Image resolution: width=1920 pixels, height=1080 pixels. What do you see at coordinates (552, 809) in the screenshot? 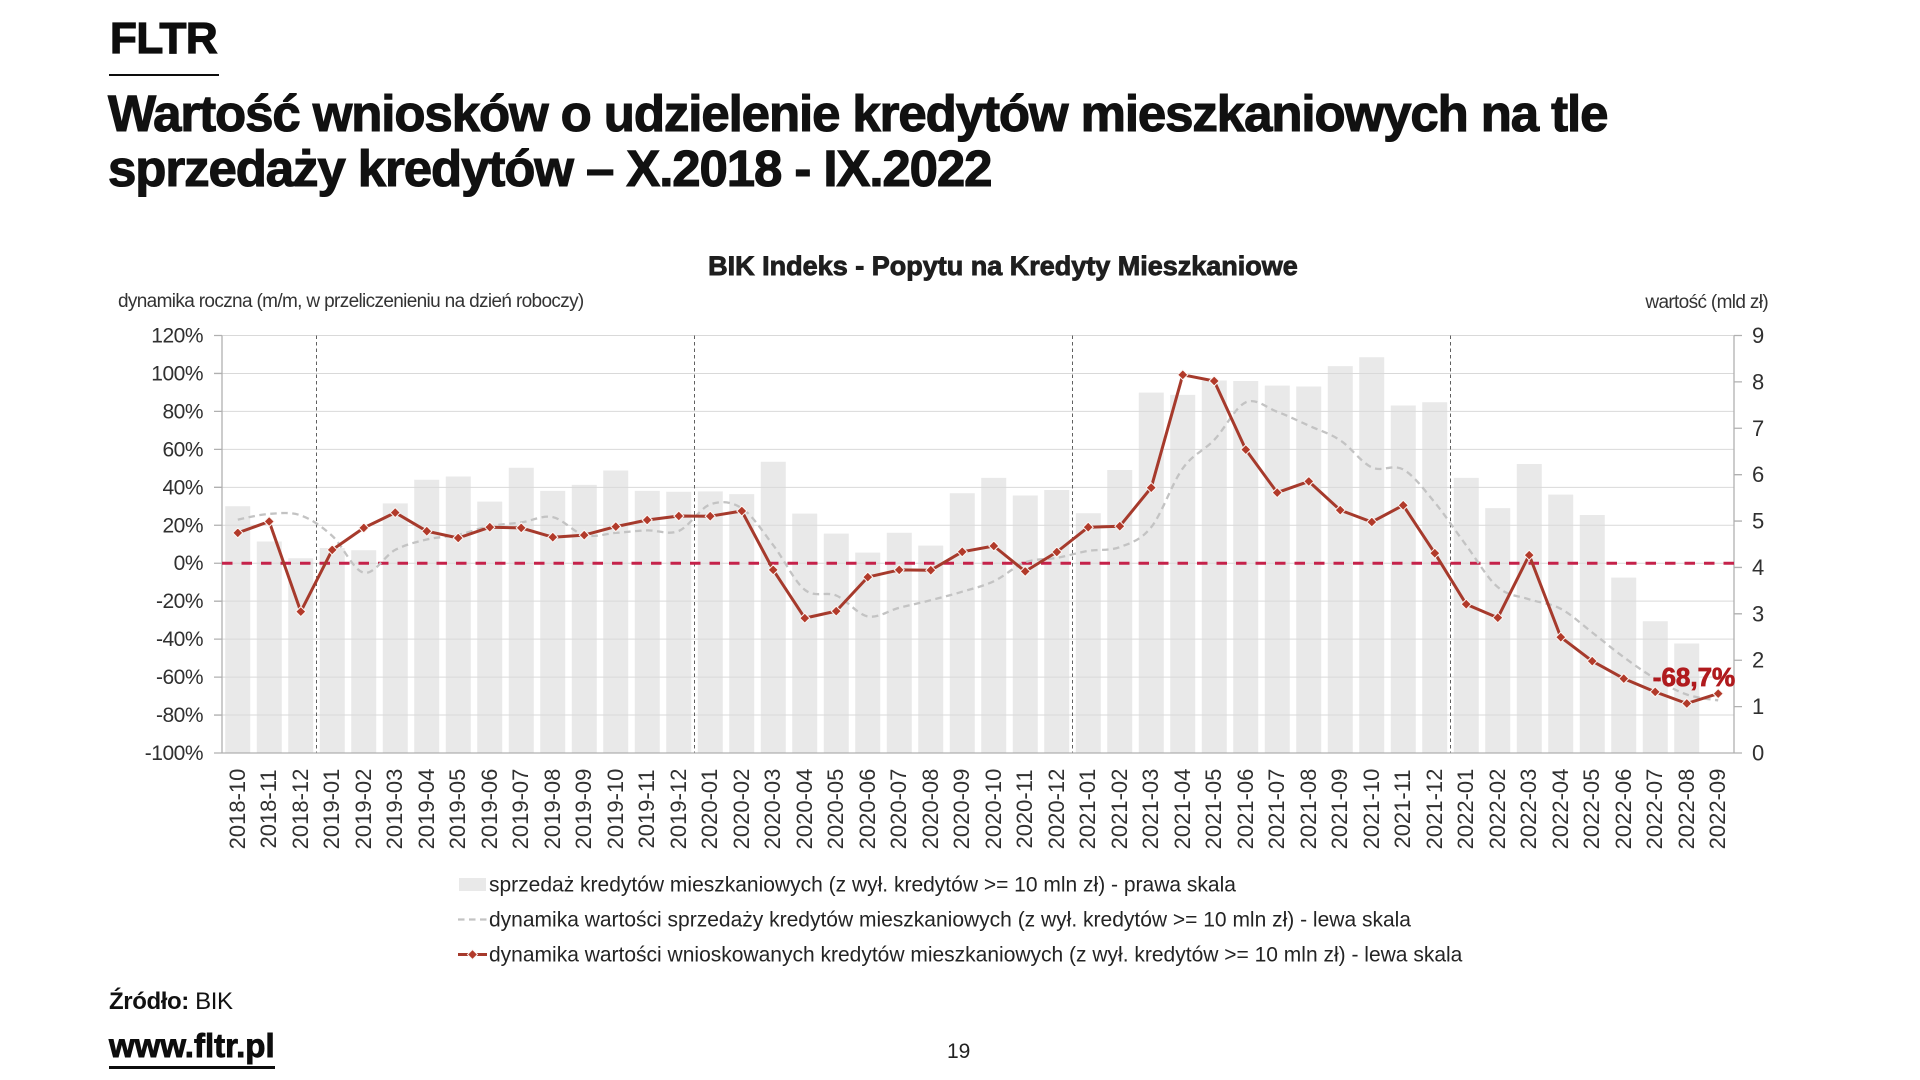
I see `svg-text: 2019-08` at bounding box center [552, 809].